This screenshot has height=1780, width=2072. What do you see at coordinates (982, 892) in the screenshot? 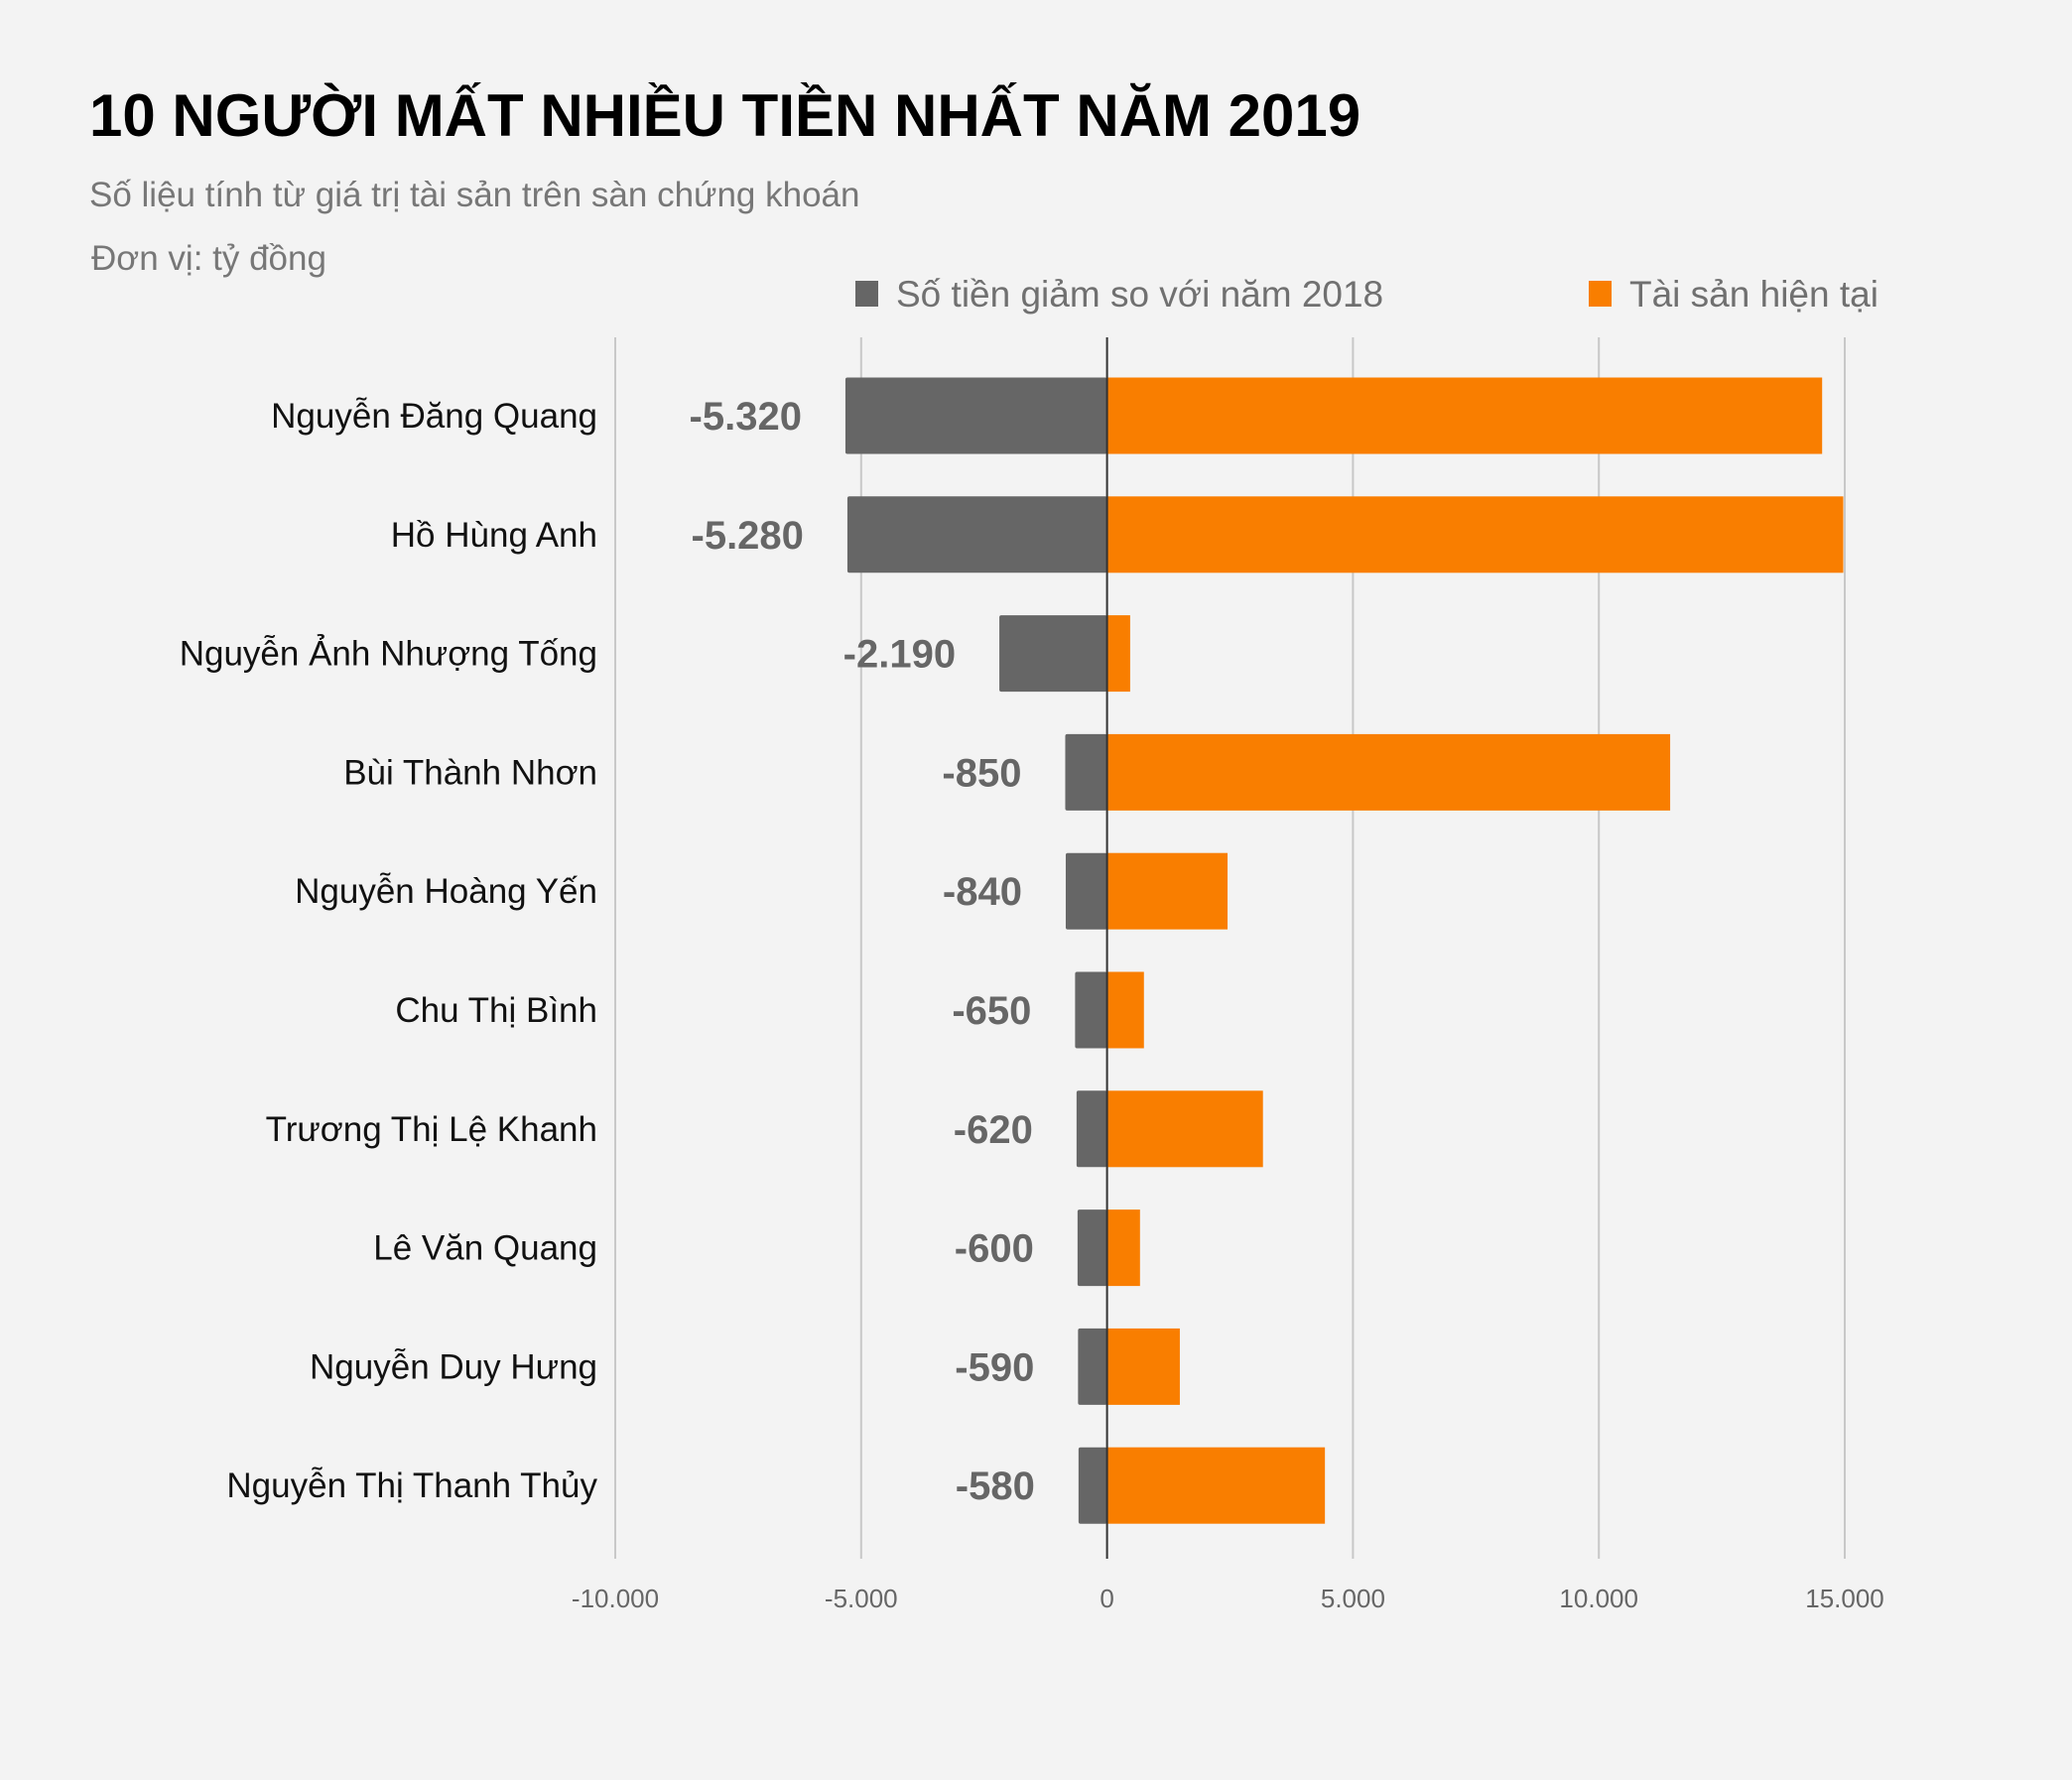
I see `data-label: -840` at bounding box center [982, 892].